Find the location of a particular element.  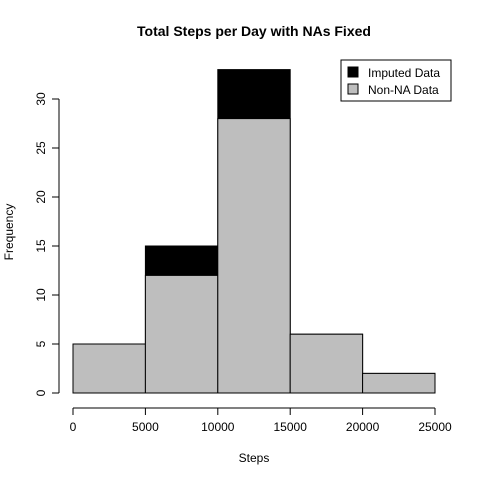

y-tick-label-10: 10 is located at coordinates (41, 295).